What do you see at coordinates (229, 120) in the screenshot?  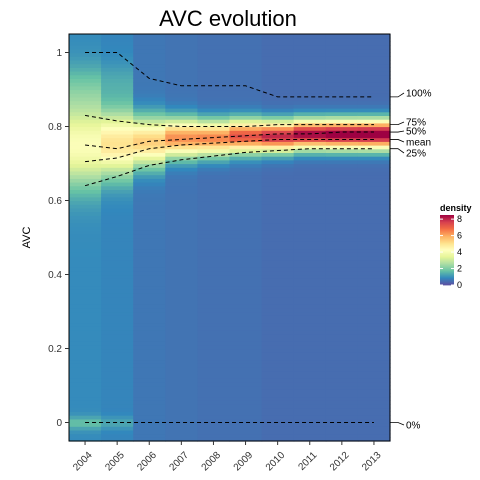 I see `series-line` at bounding box center [229, 120].